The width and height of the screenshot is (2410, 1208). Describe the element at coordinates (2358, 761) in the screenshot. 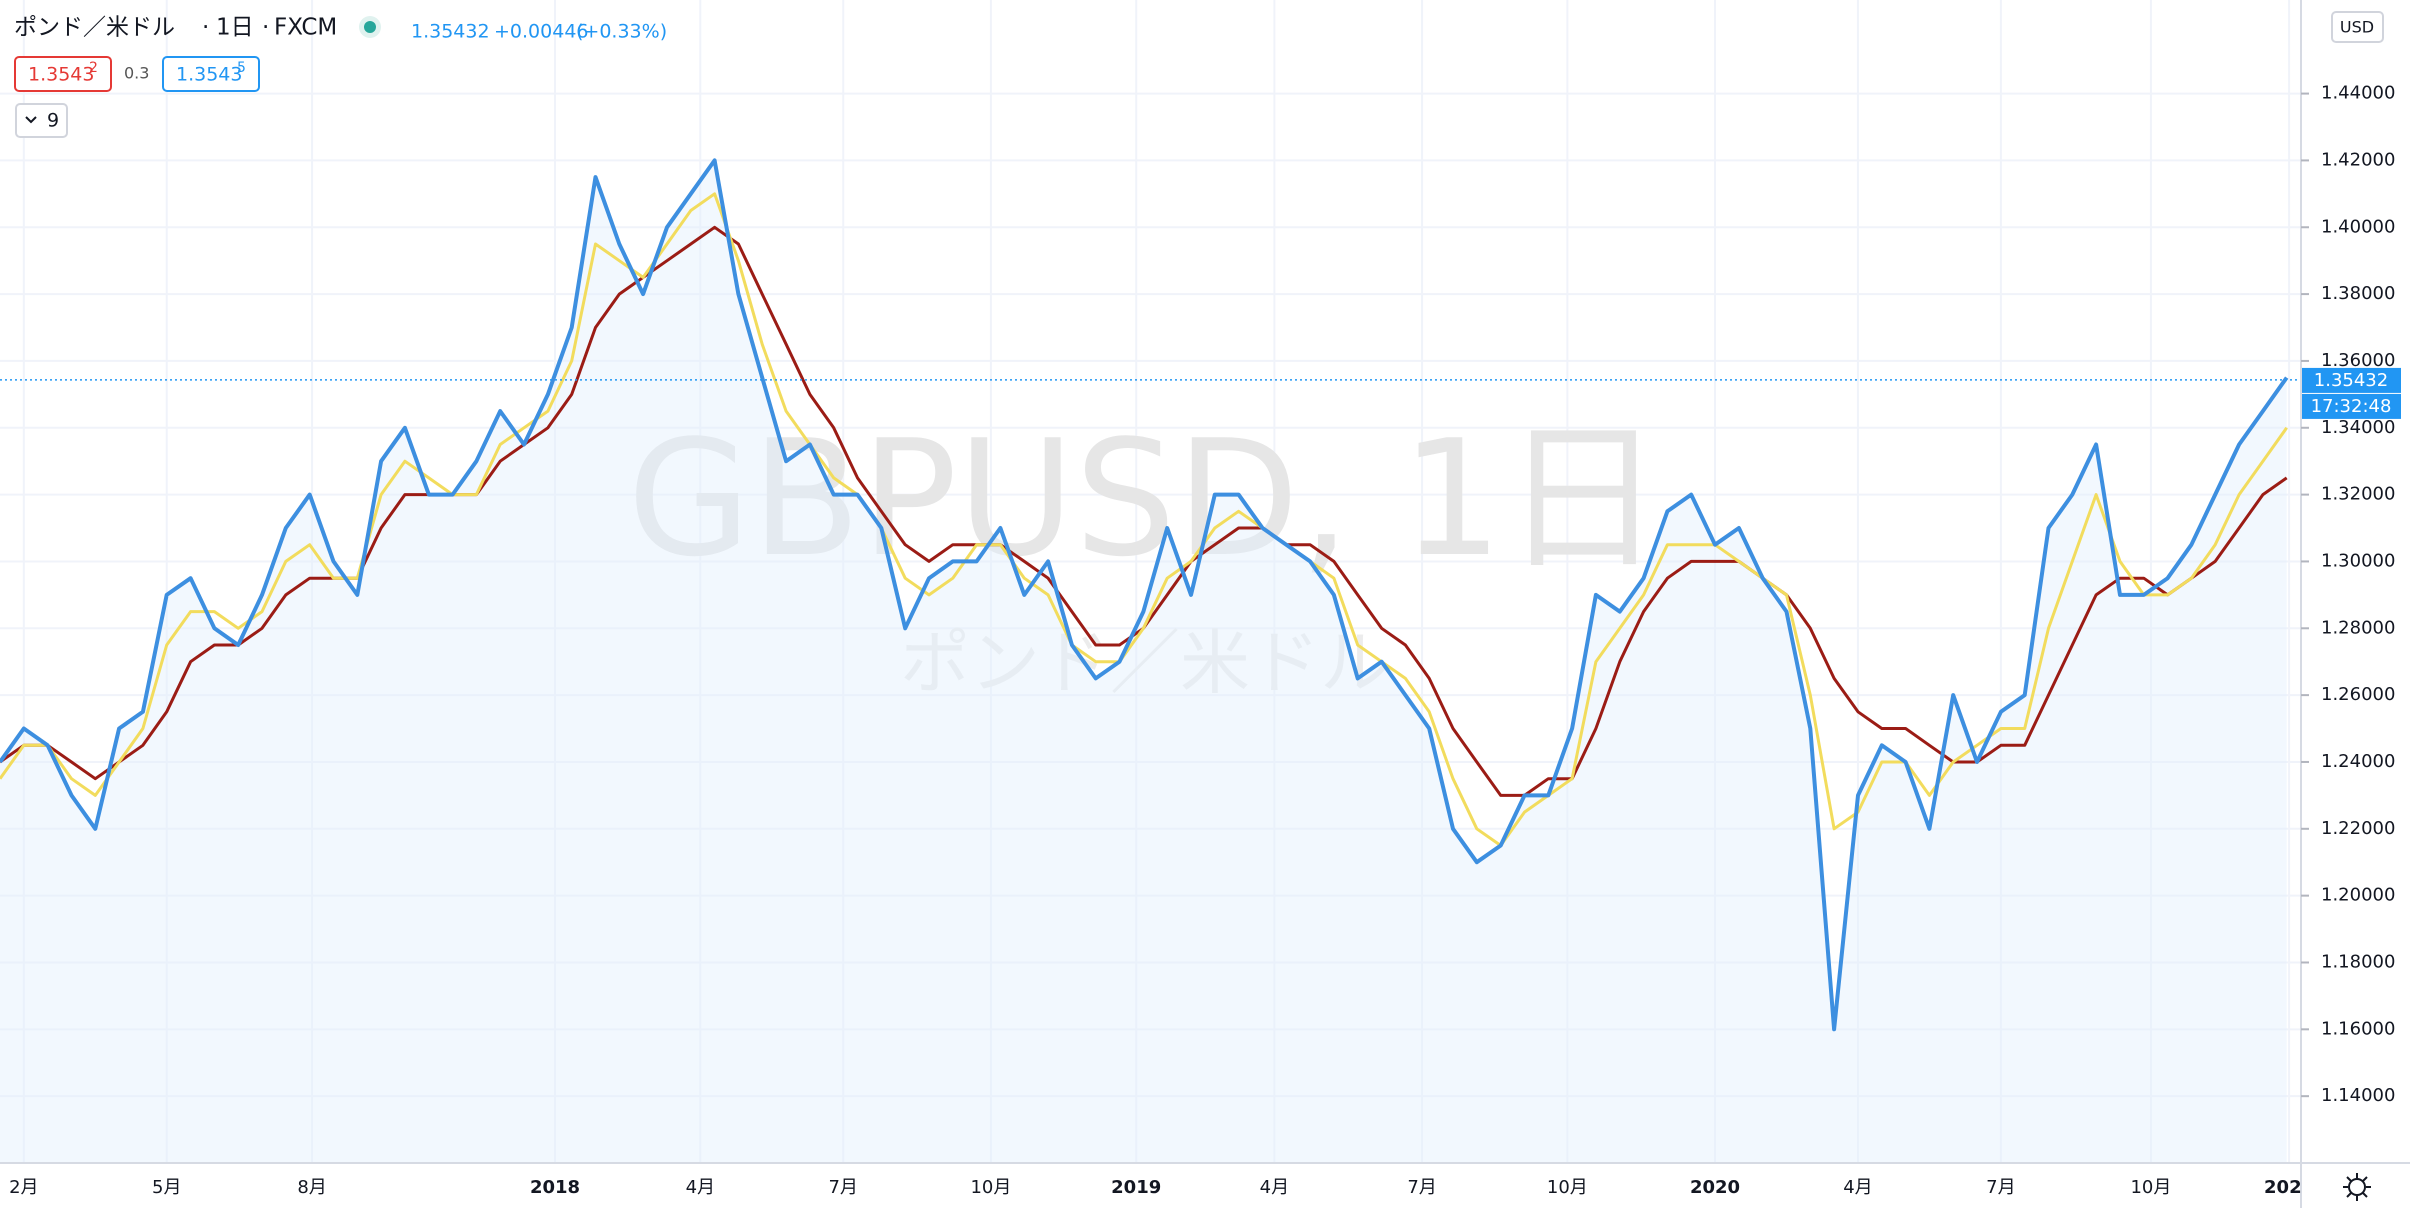

I see `y-tick-label: 1.24000` at that location.